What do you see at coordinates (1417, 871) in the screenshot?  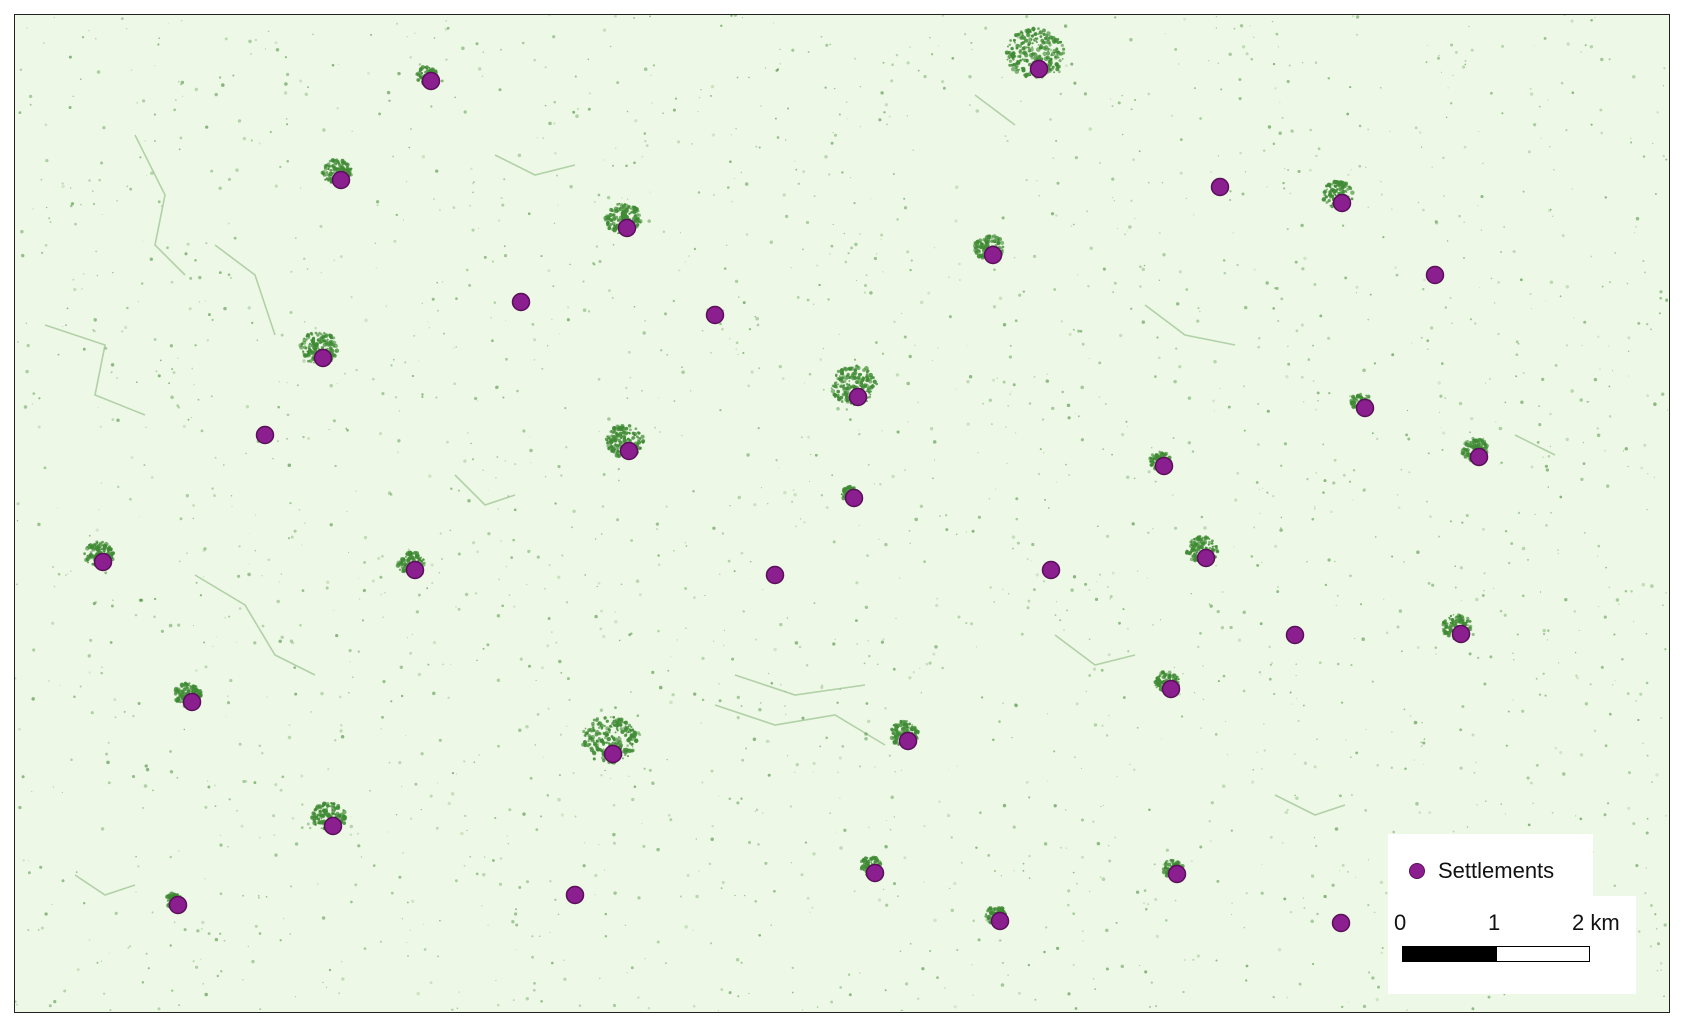 I see `circle-marker-icon` at bounding box center [1417, 871].